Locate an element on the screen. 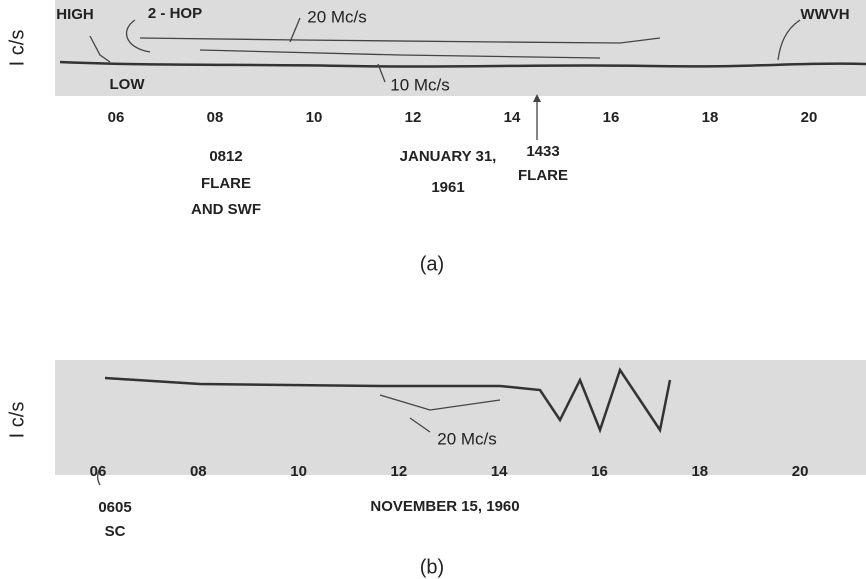  arrowhead is located at coordinates (537, 98).